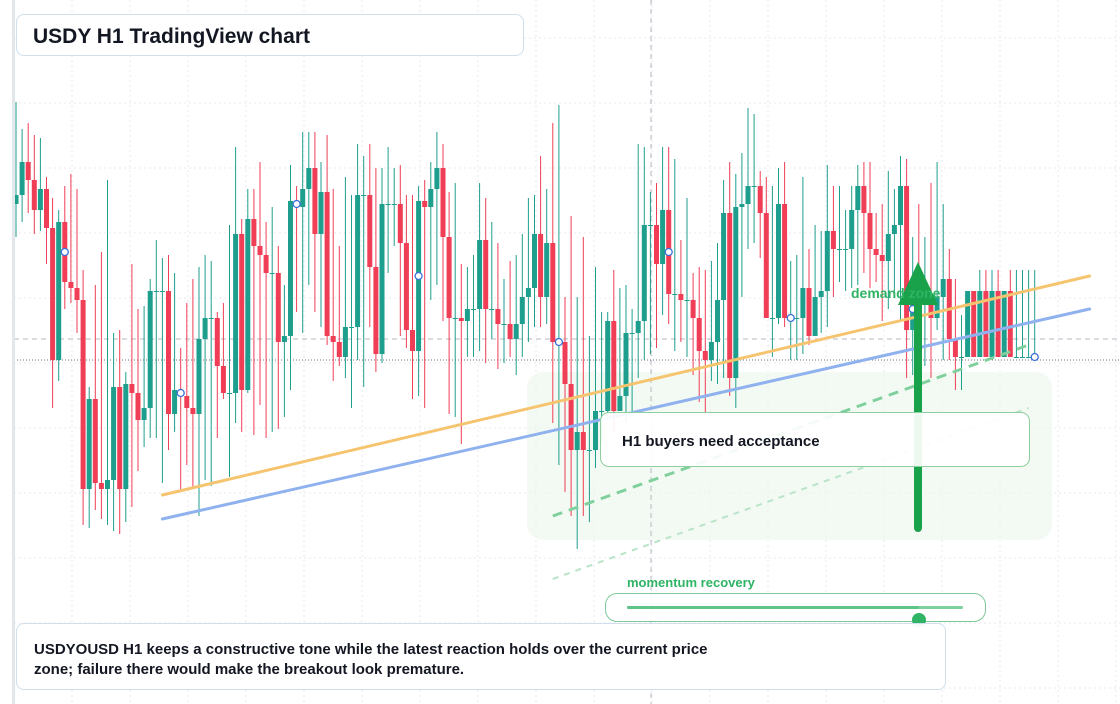 This screenshot has height=704, width=1120. What do you see at coordinates (270, 35) in the screenshot?
I see `chart-title-panel: USDY H1 TradingView chart` at bounding box center [270, 35].